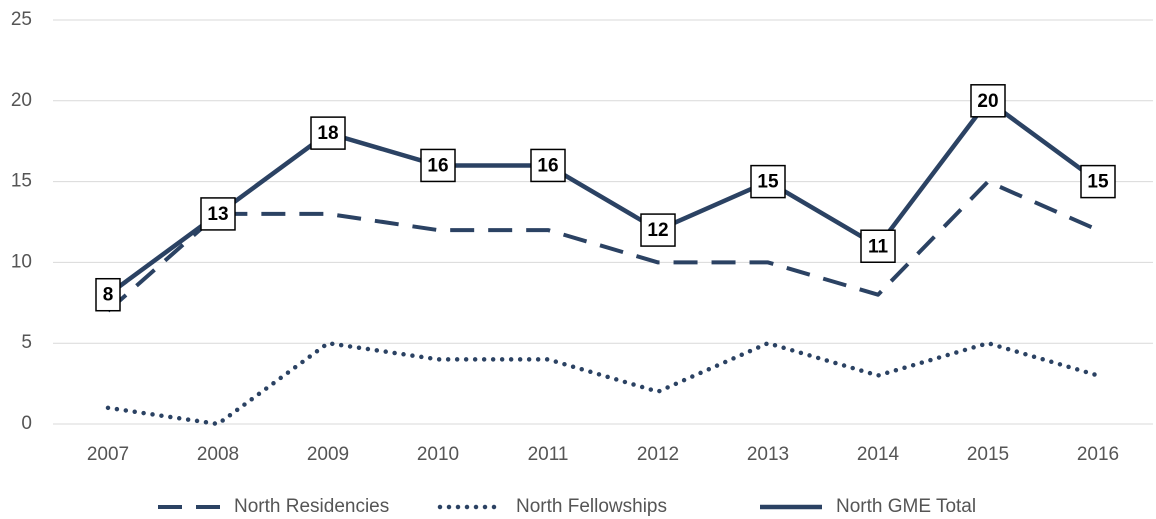 The width and height of the screenshot is (1156, 519). I want to click on data-label: 12, so click(657, 230).